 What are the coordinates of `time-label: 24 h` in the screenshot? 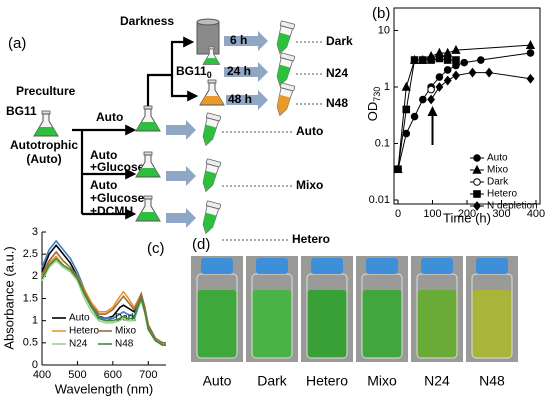 It's located at (239, 71).